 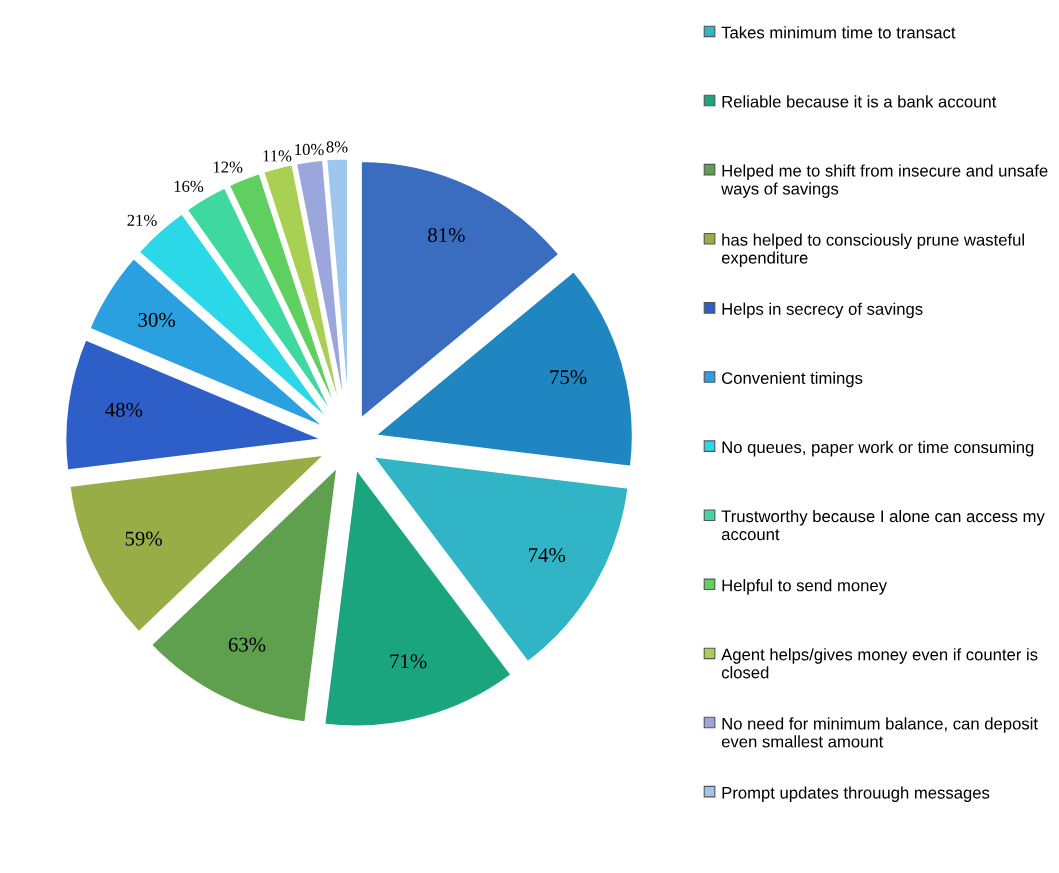 What do you see at coordinates (408, 661) in the screenshot?
I see `data-label: 71%` at bounding box center [408, 661].